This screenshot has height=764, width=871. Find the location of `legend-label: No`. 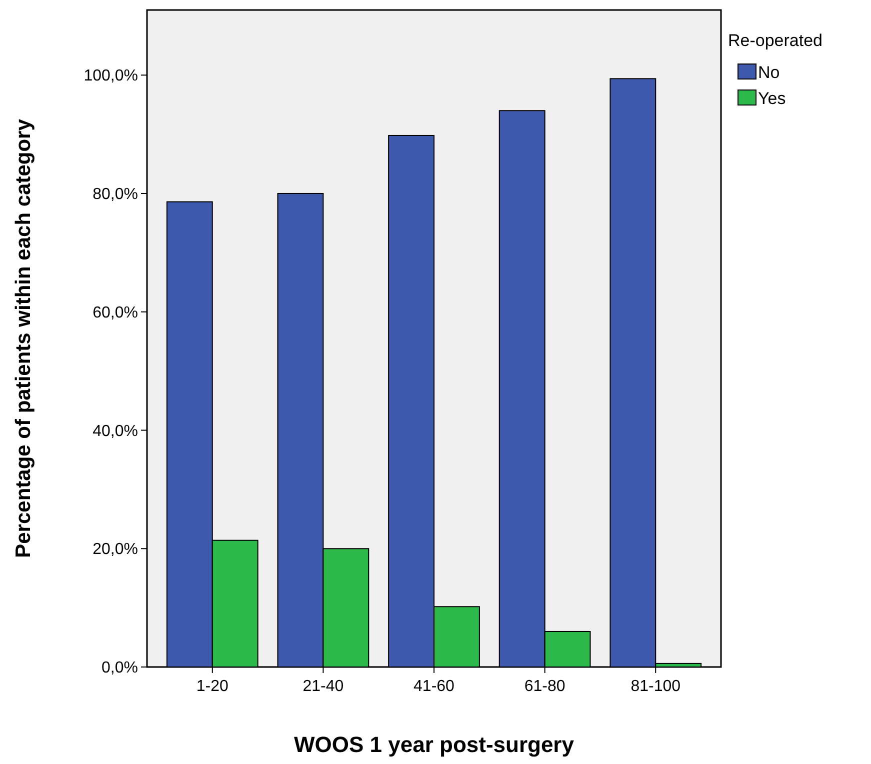

legend-label: No is located at coordinates (769, 72).